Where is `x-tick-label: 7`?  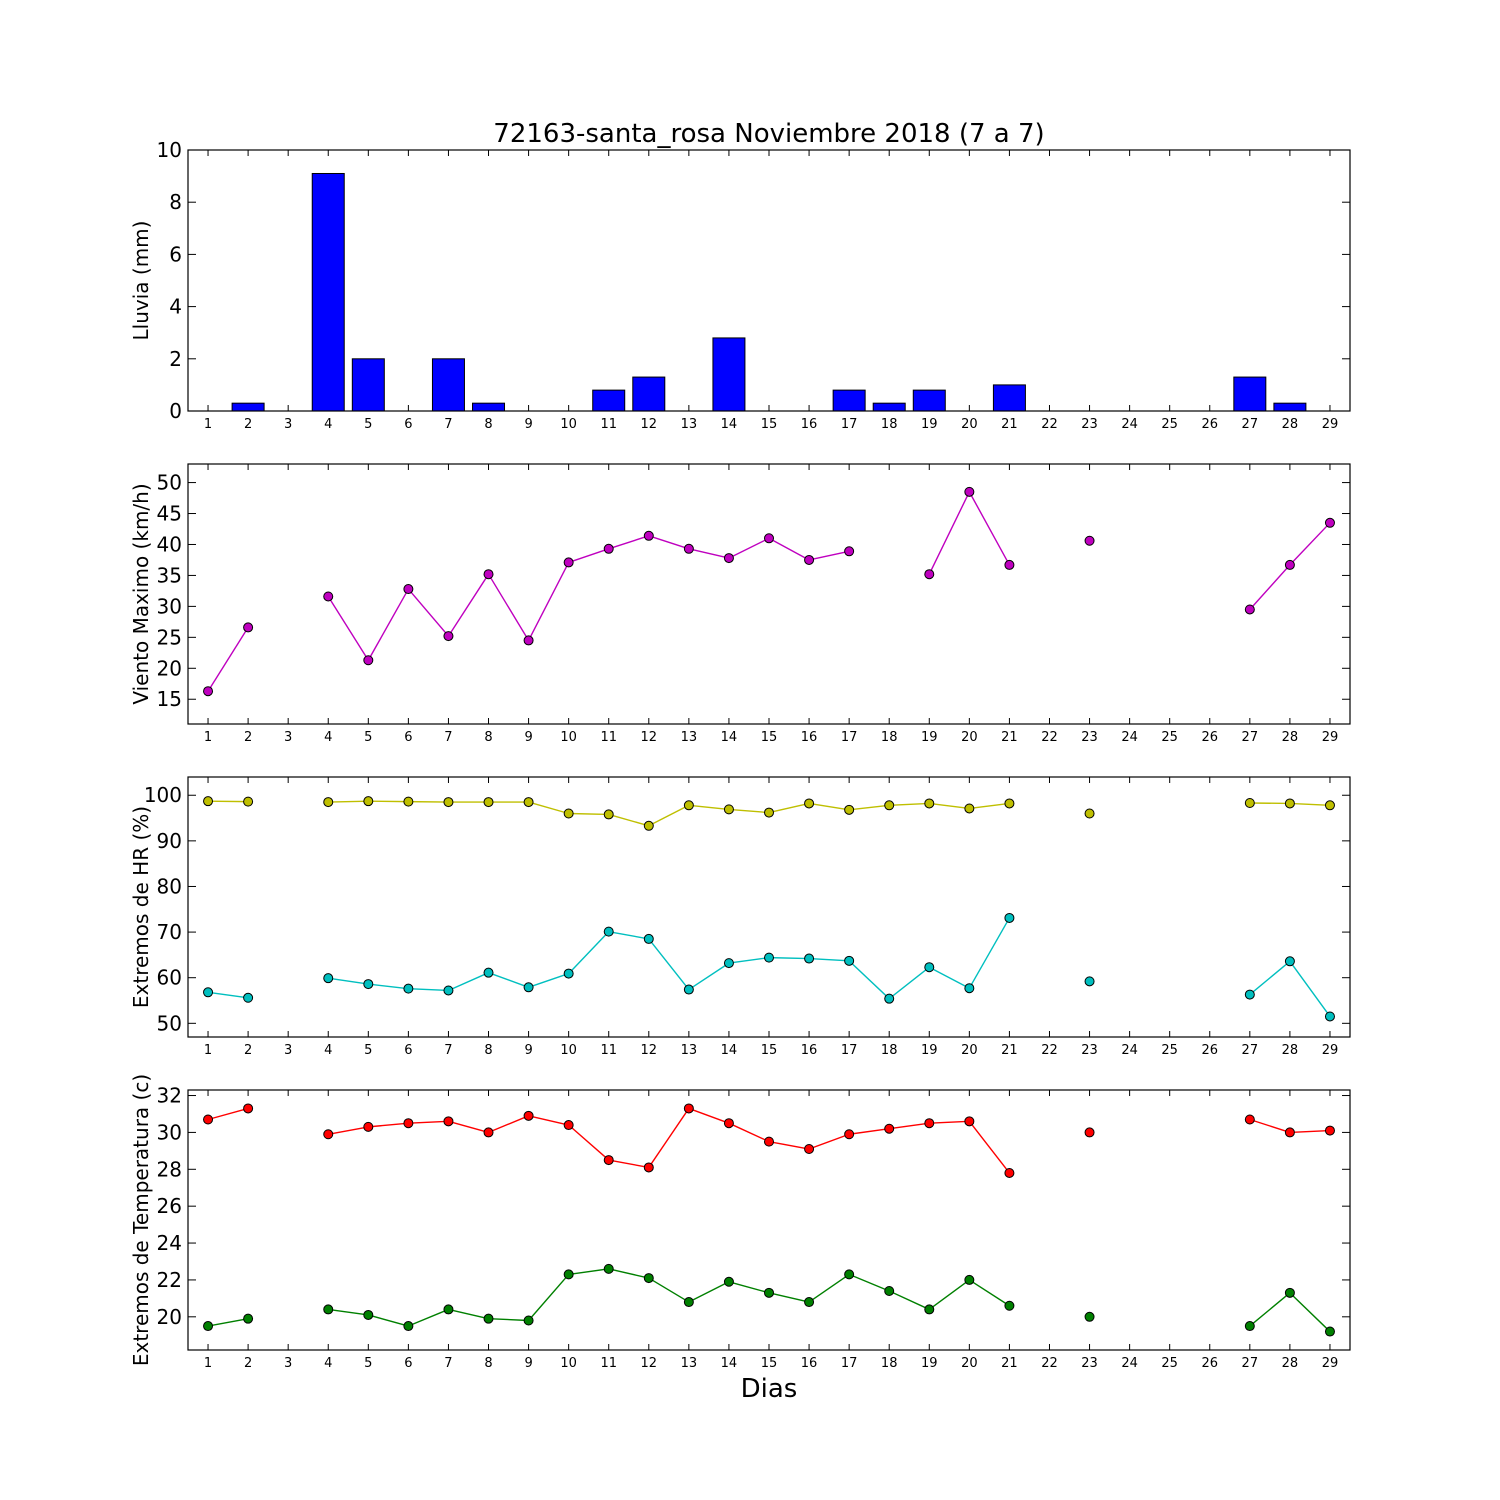 x-tick-label: 7 is located at coordinates (448, 424).